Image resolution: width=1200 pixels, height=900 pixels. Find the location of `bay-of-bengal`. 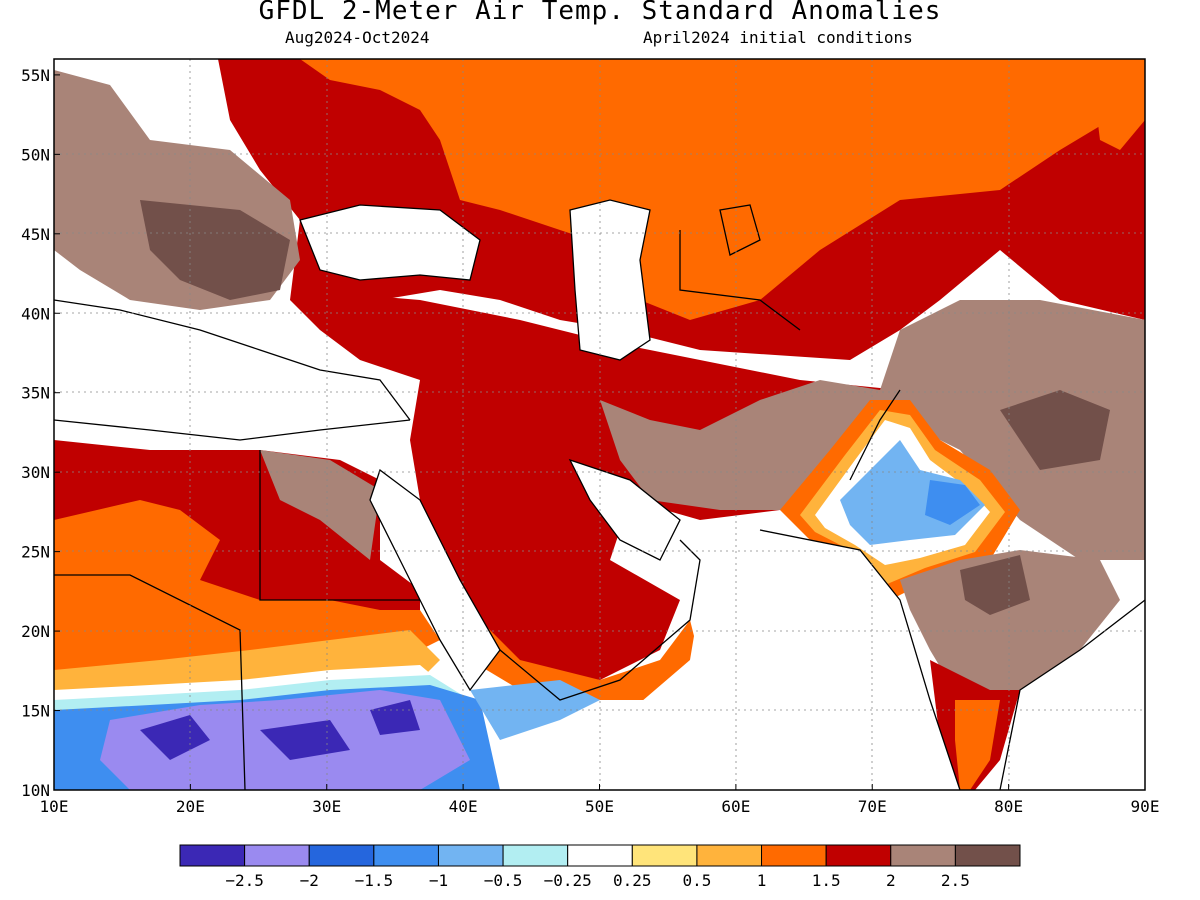

bay-of-bengal is located at coordinates (1072, 695).